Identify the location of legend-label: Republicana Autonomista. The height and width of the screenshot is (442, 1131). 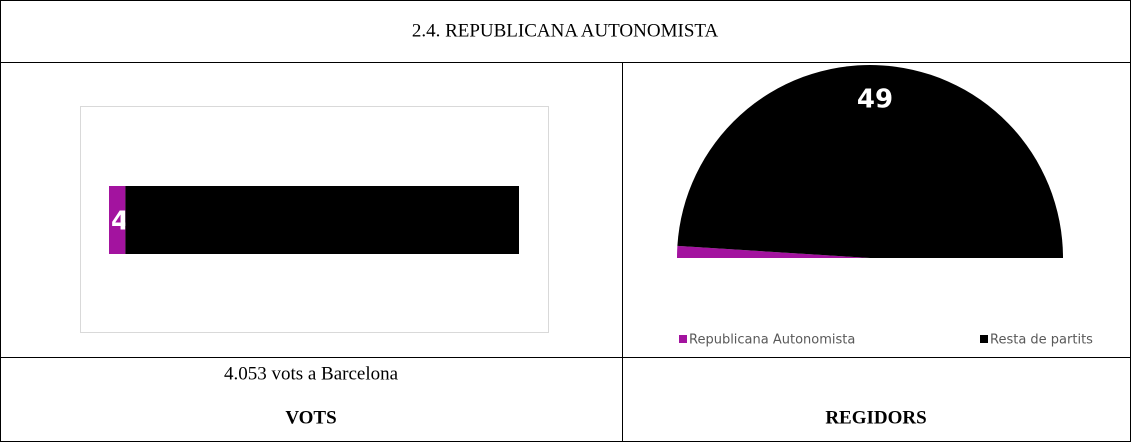
(772, 340).